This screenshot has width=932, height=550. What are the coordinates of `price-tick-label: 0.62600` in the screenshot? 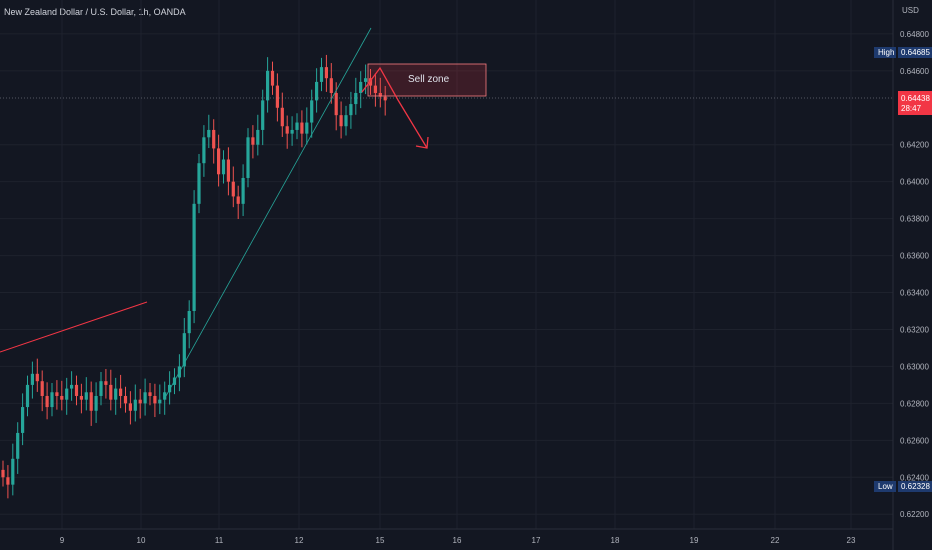 It's located at (914, 440).